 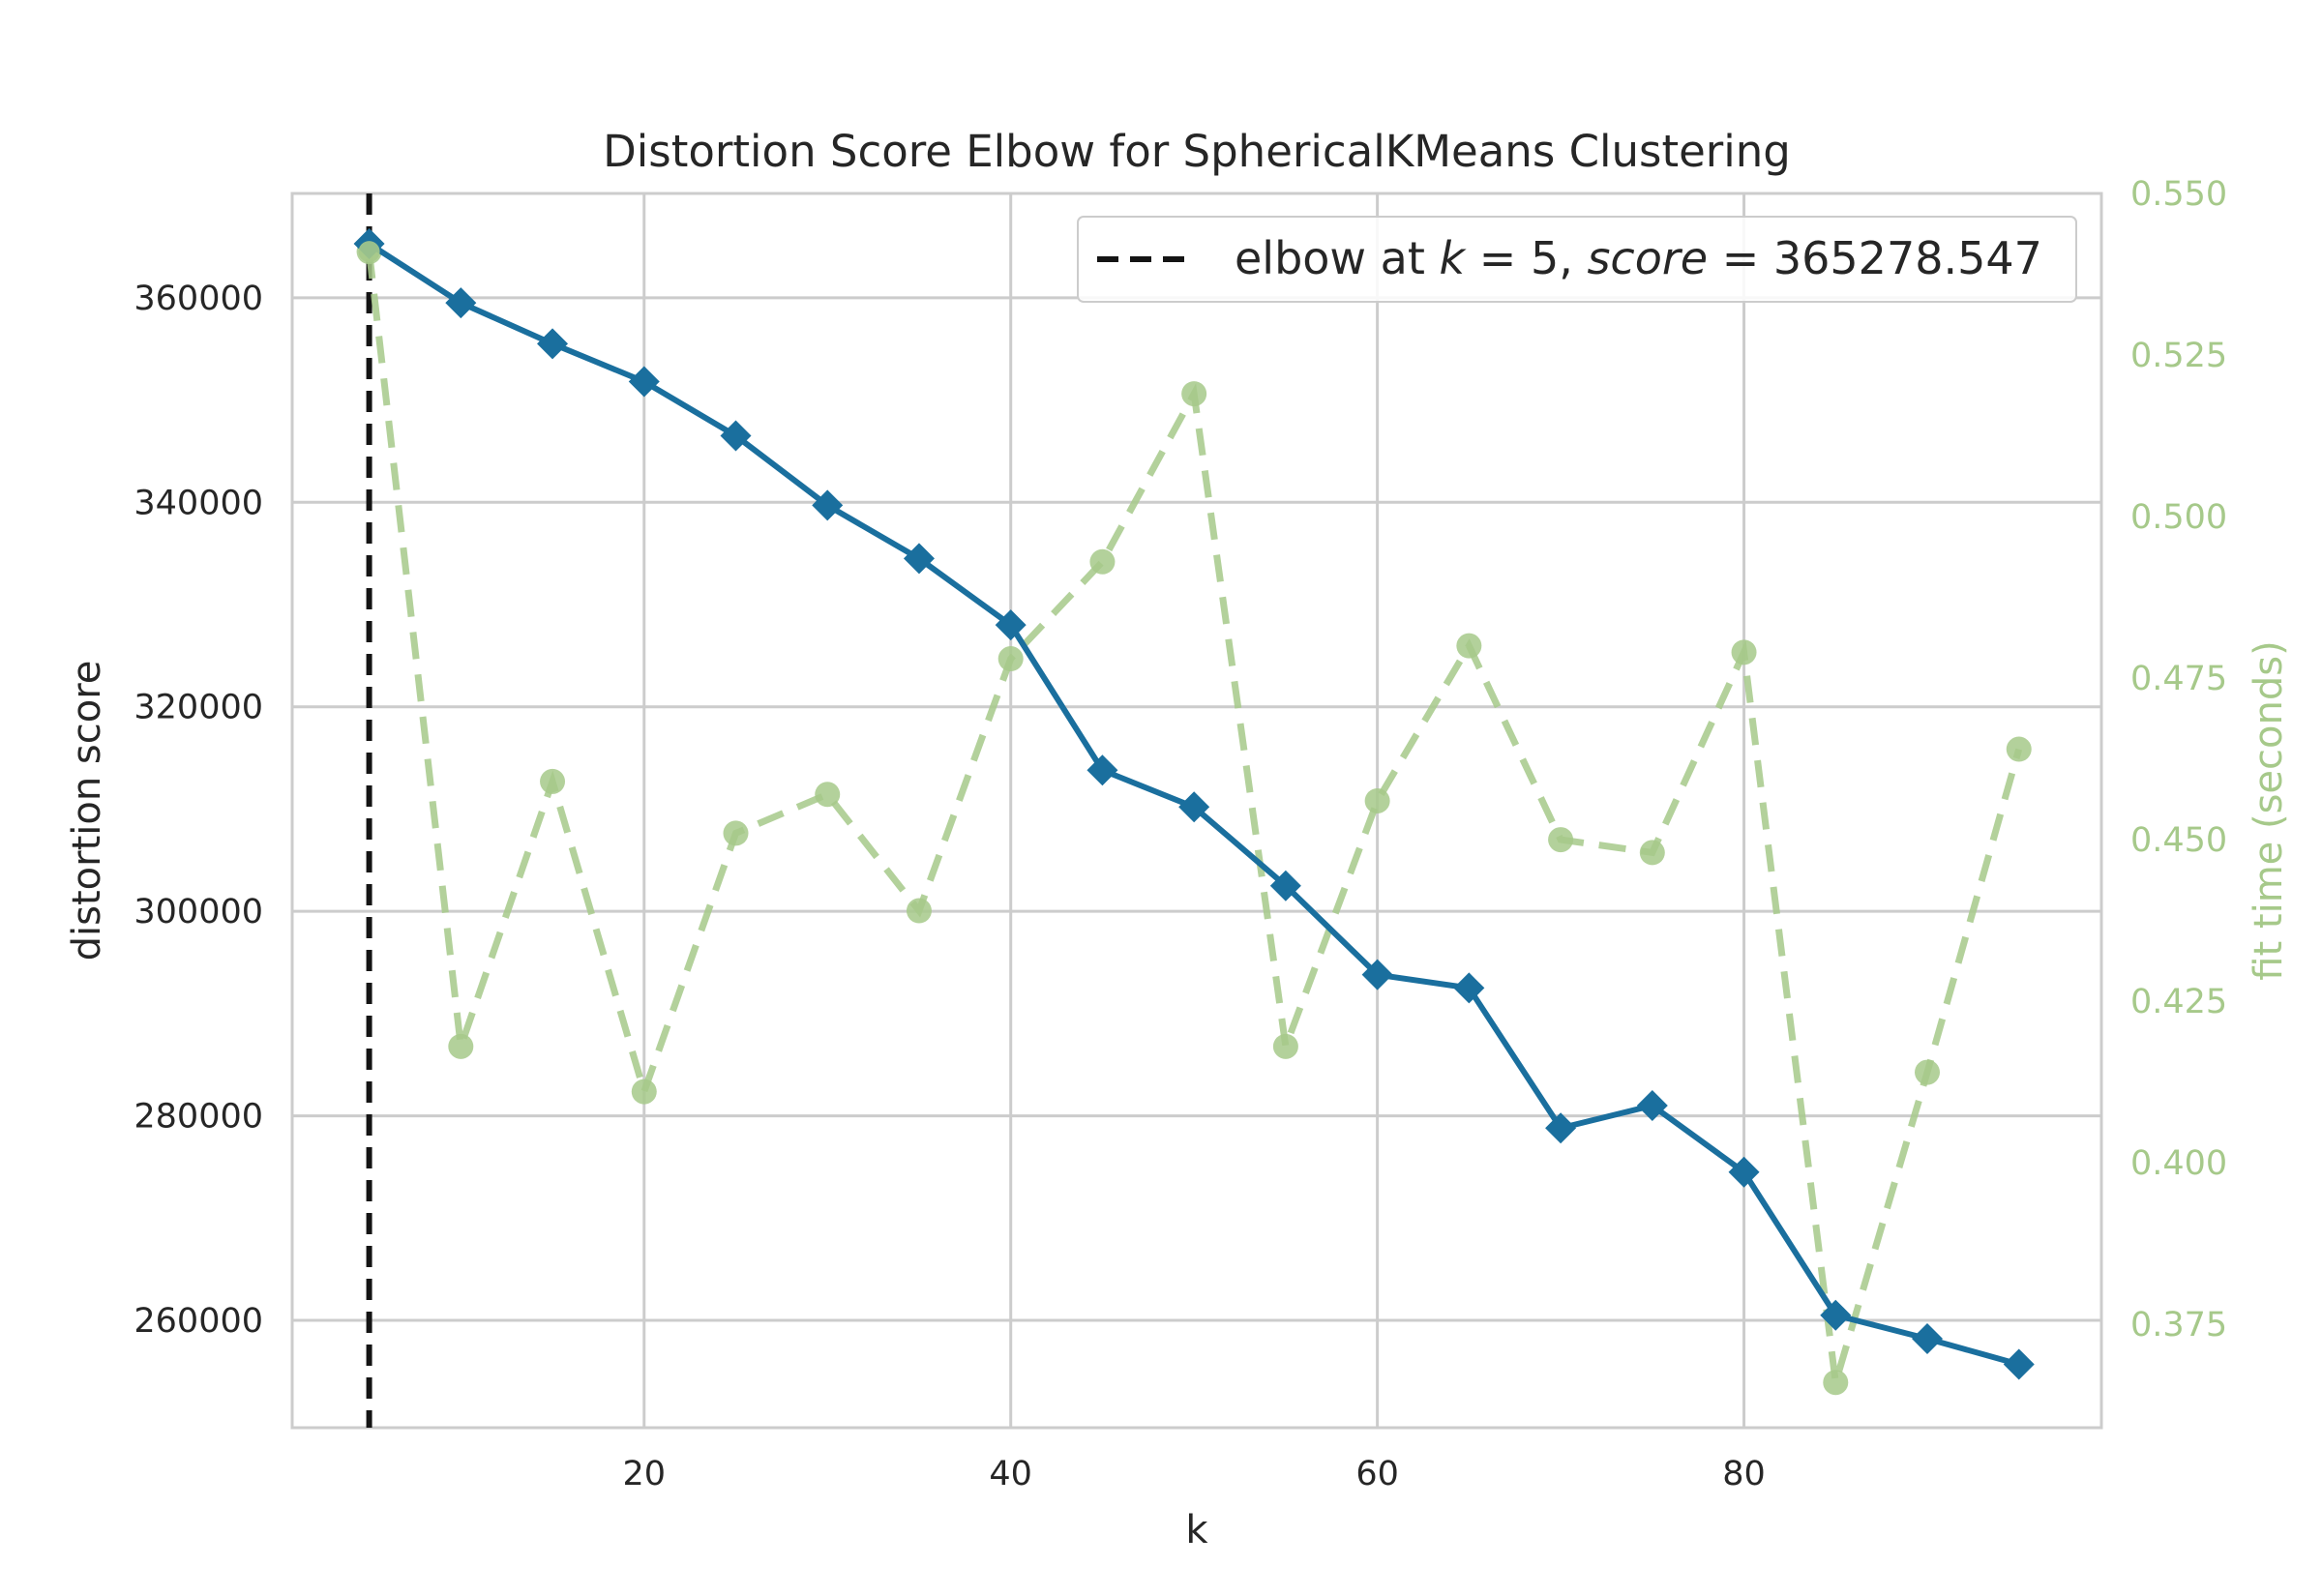 What do you see at coordinates (1744, 1474) in the screenshot?
I see `x-tick-label: 80` at bounding box center [1744, 1474].